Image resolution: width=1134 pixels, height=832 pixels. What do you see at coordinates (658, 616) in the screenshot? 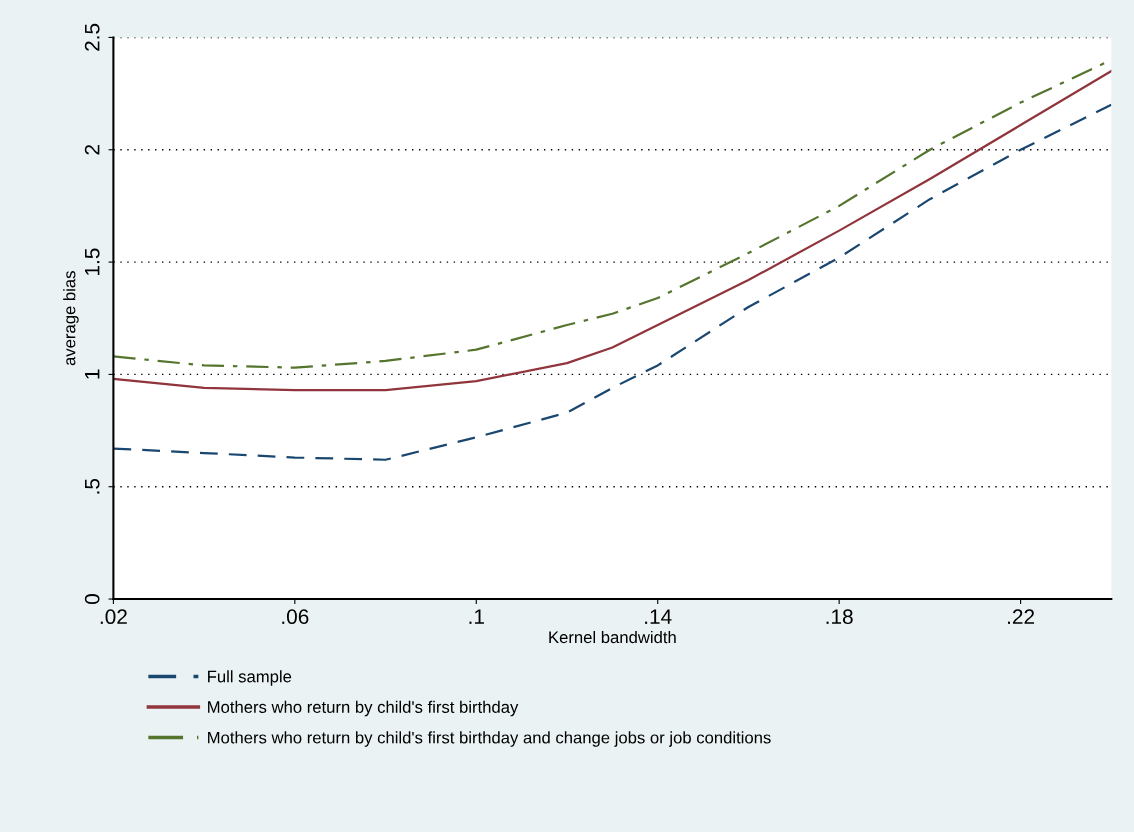
I see `x-tick-label: .14` at bounding box center [658, 616].